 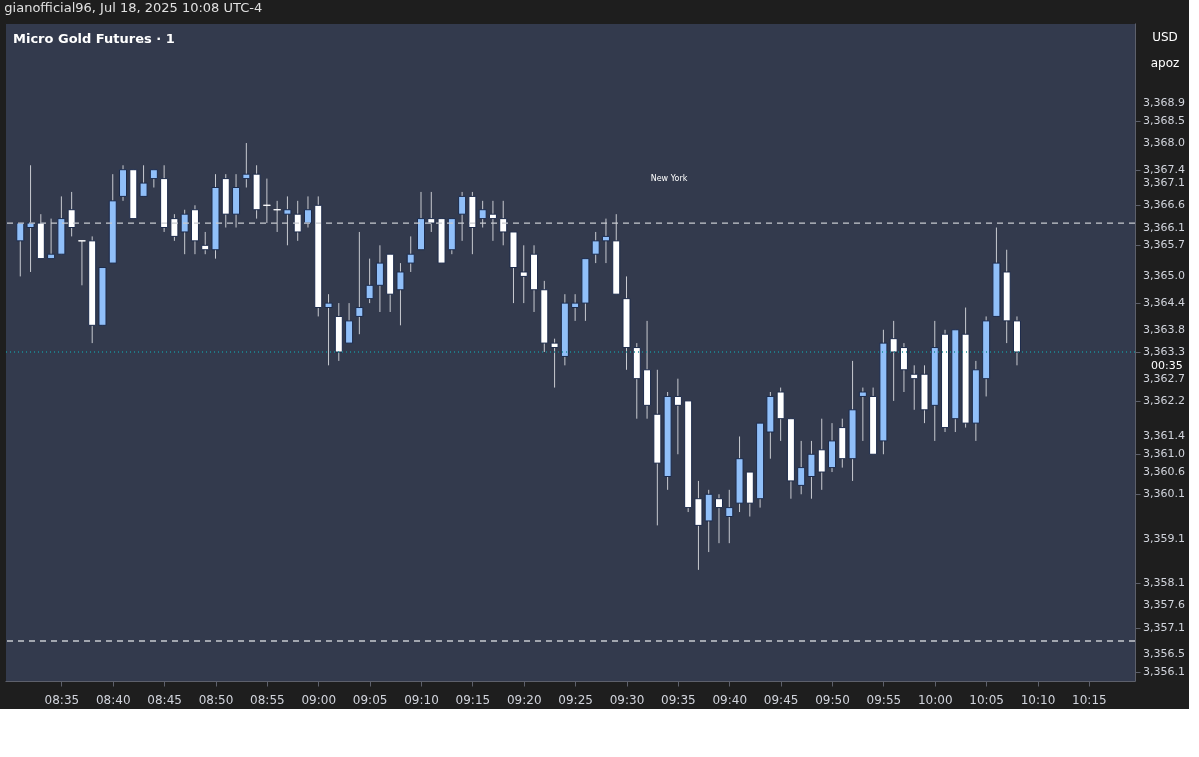 What do you see at coordinates (216, 699) in the screenshot?
I see `x-tick-label: 08:50` at bounding box center [216, 699].